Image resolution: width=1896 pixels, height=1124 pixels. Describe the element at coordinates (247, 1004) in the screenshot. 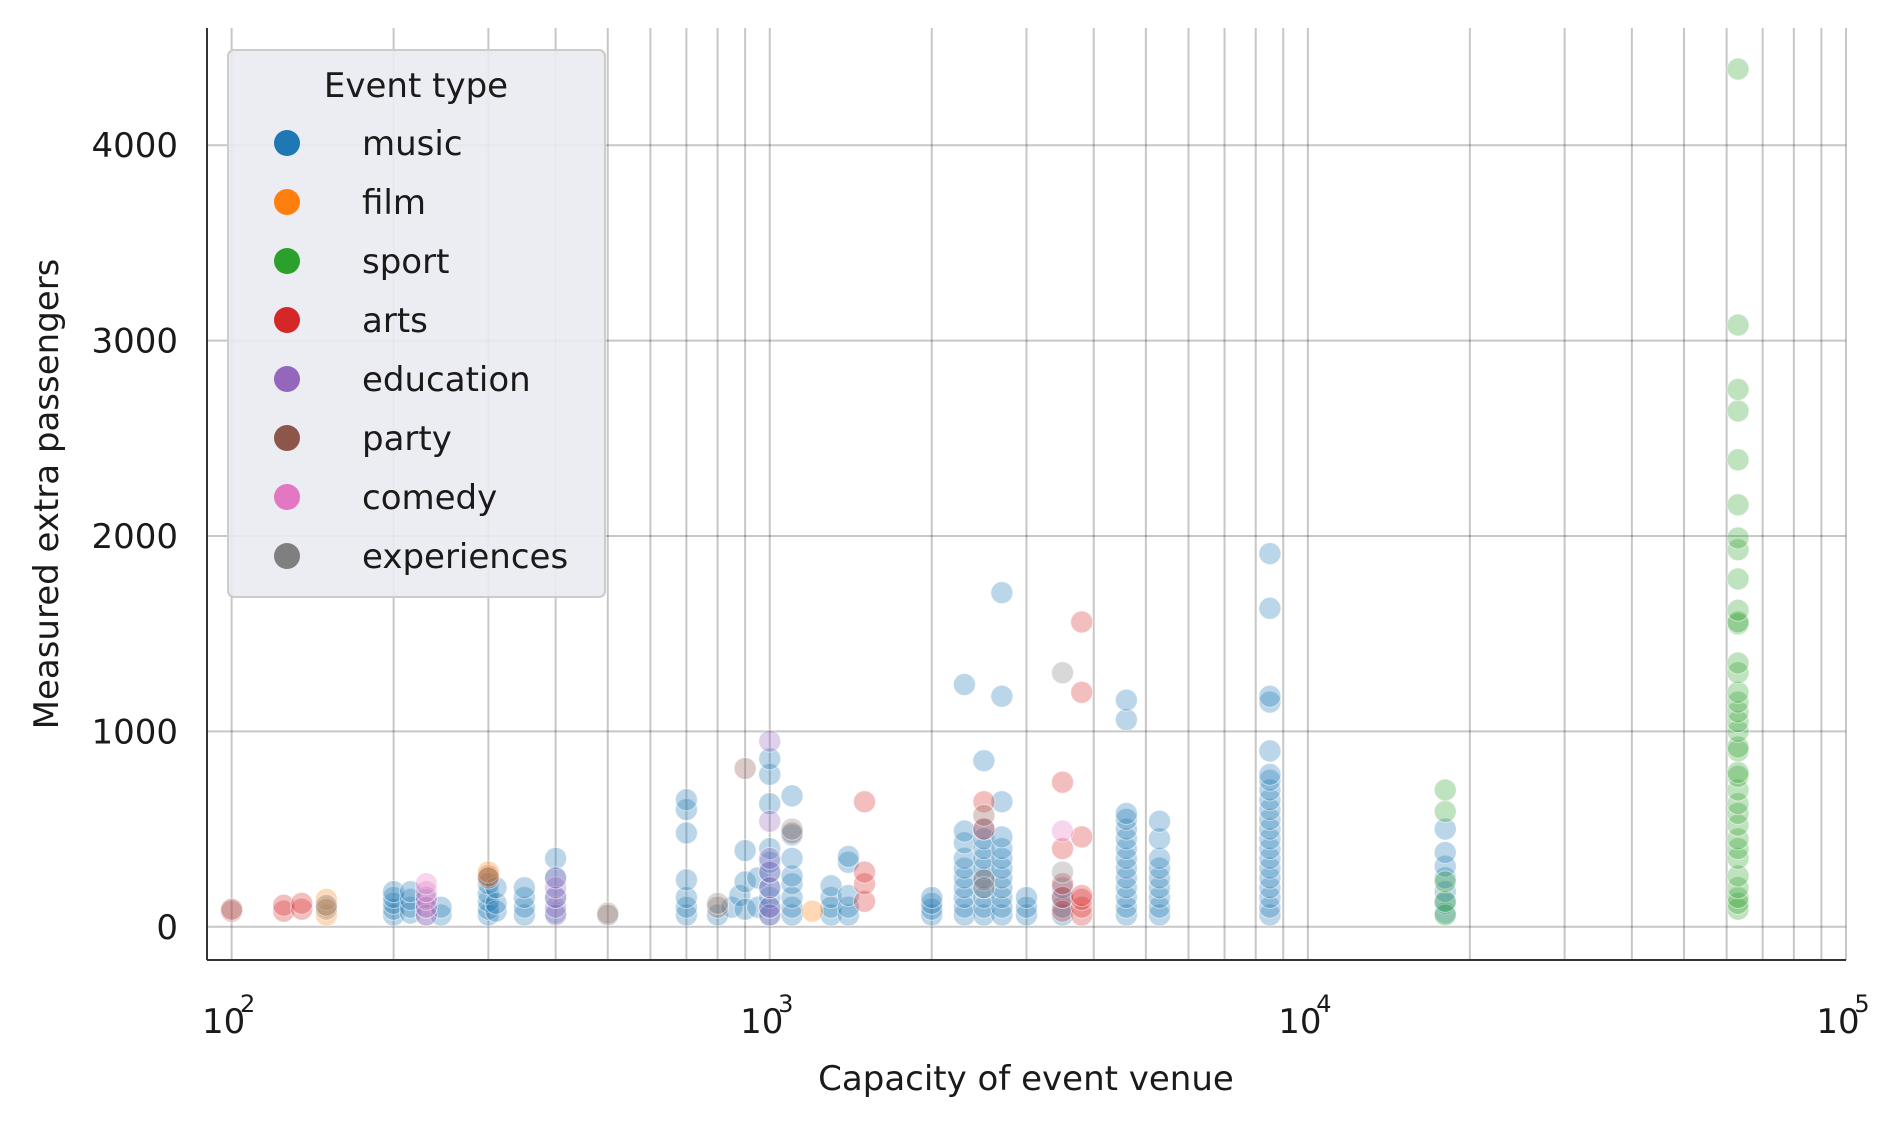

I see `x-tick-exponent: 2` at that location.